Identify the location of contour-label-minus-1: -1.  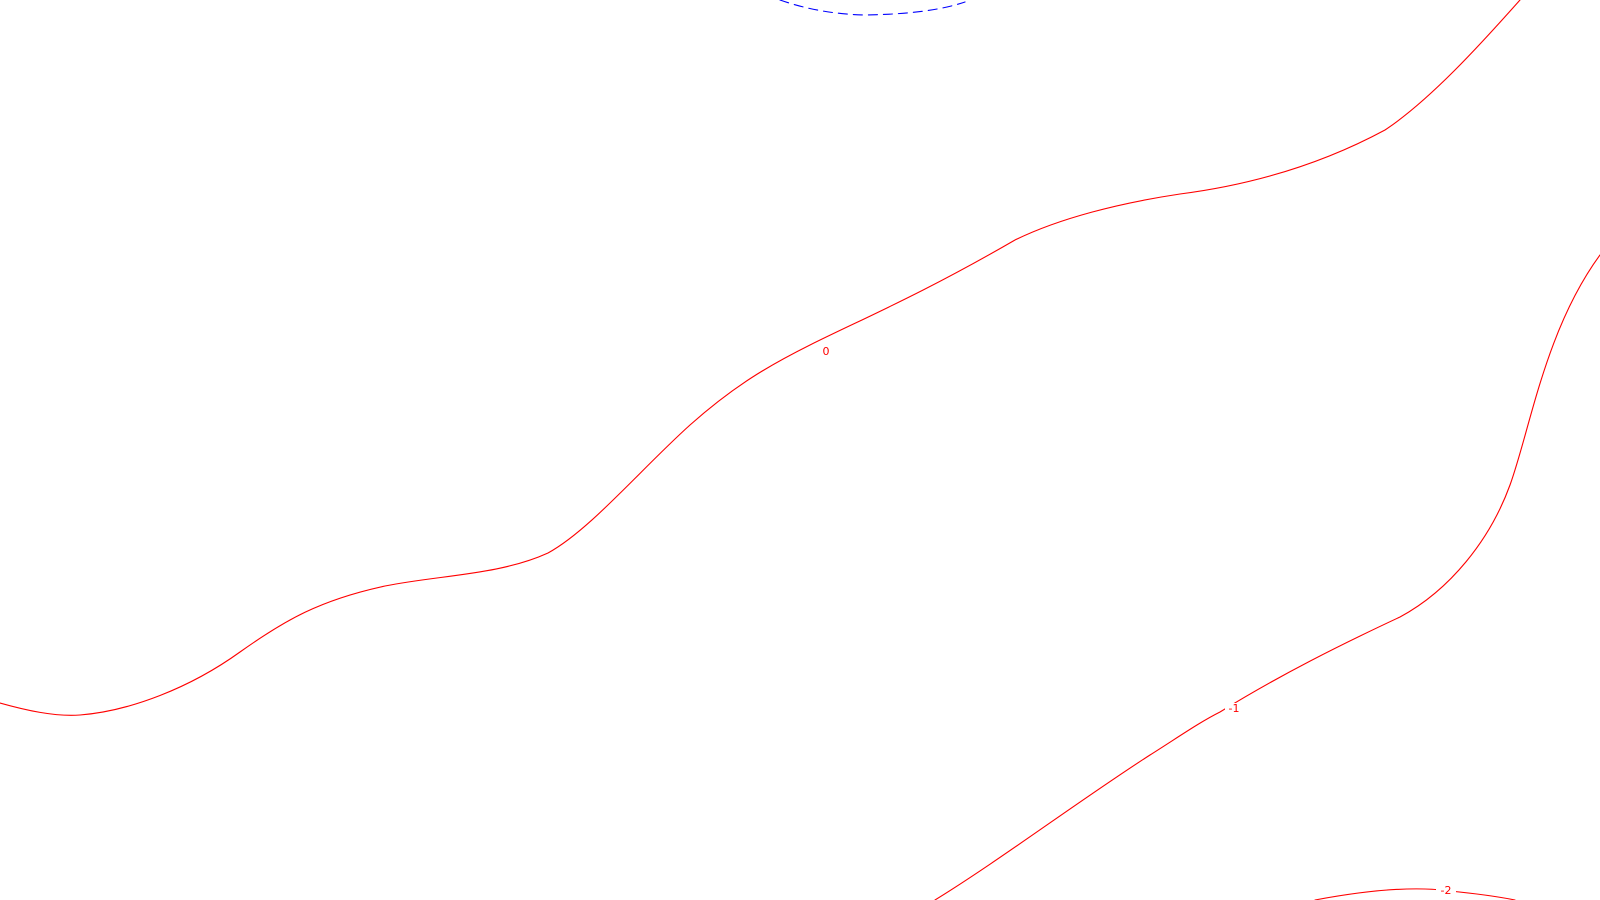
(1234, 708).